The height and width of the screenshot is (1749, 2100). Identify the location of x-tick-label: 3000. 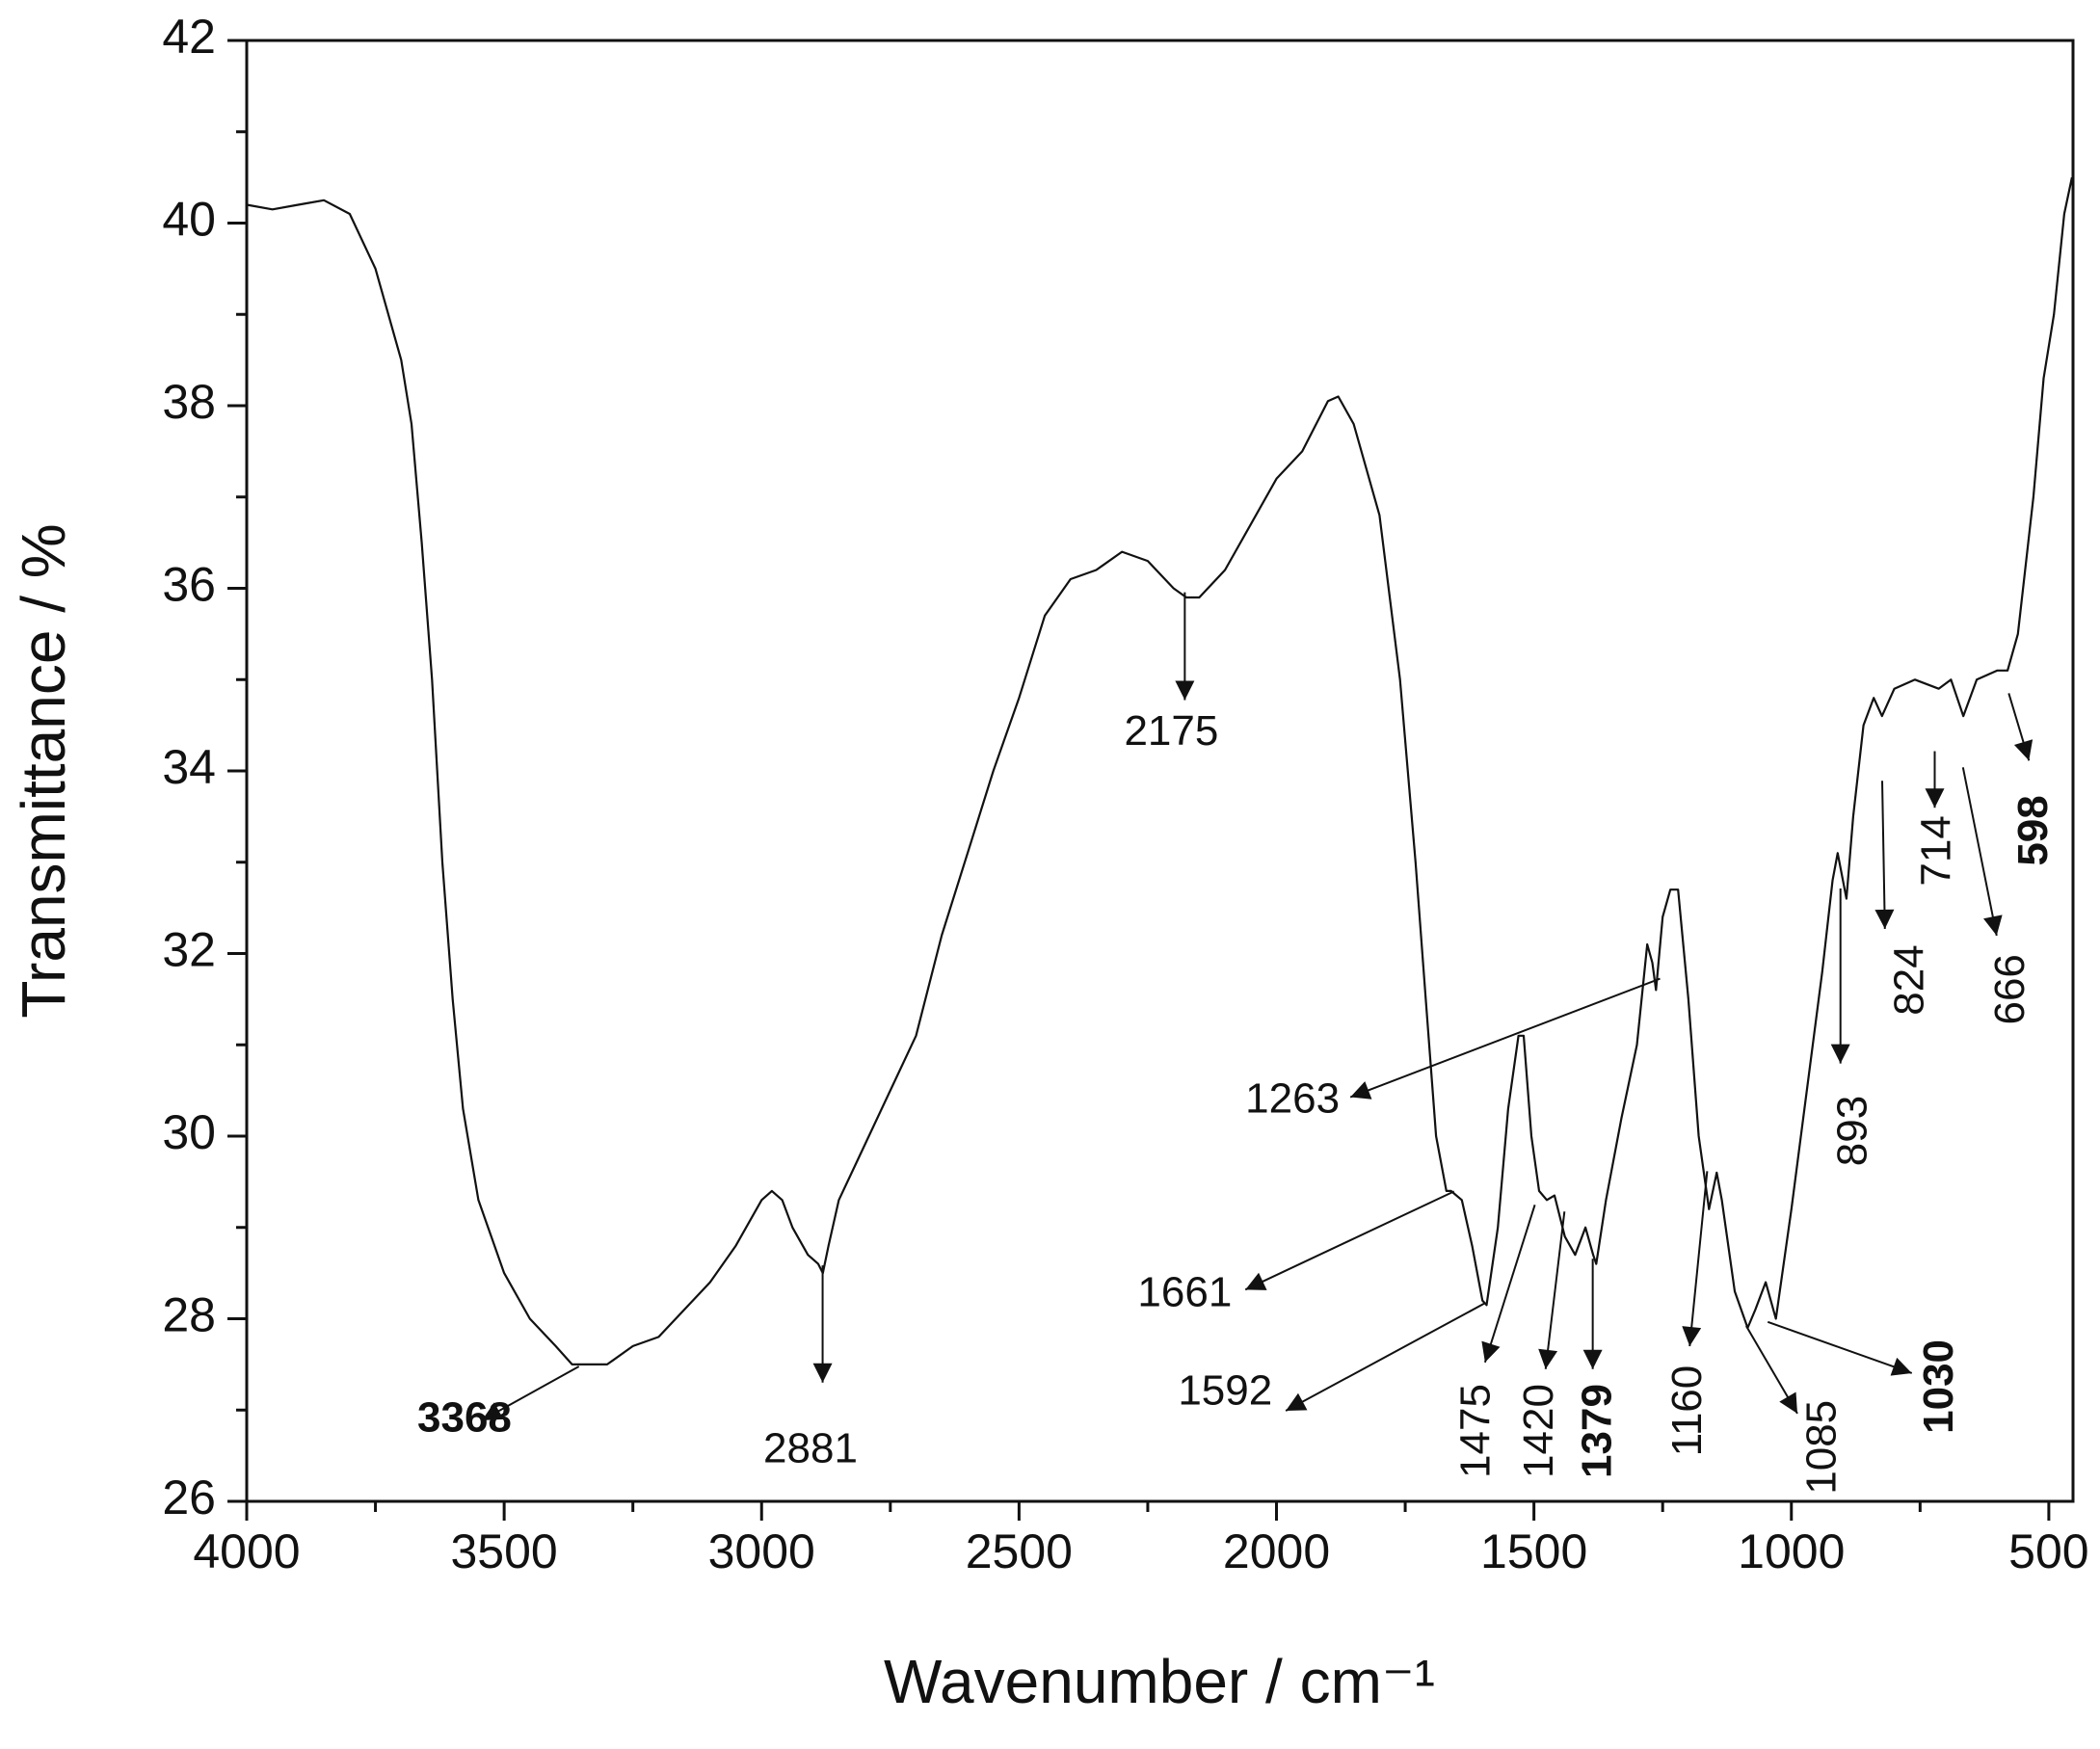
(761, 1551).